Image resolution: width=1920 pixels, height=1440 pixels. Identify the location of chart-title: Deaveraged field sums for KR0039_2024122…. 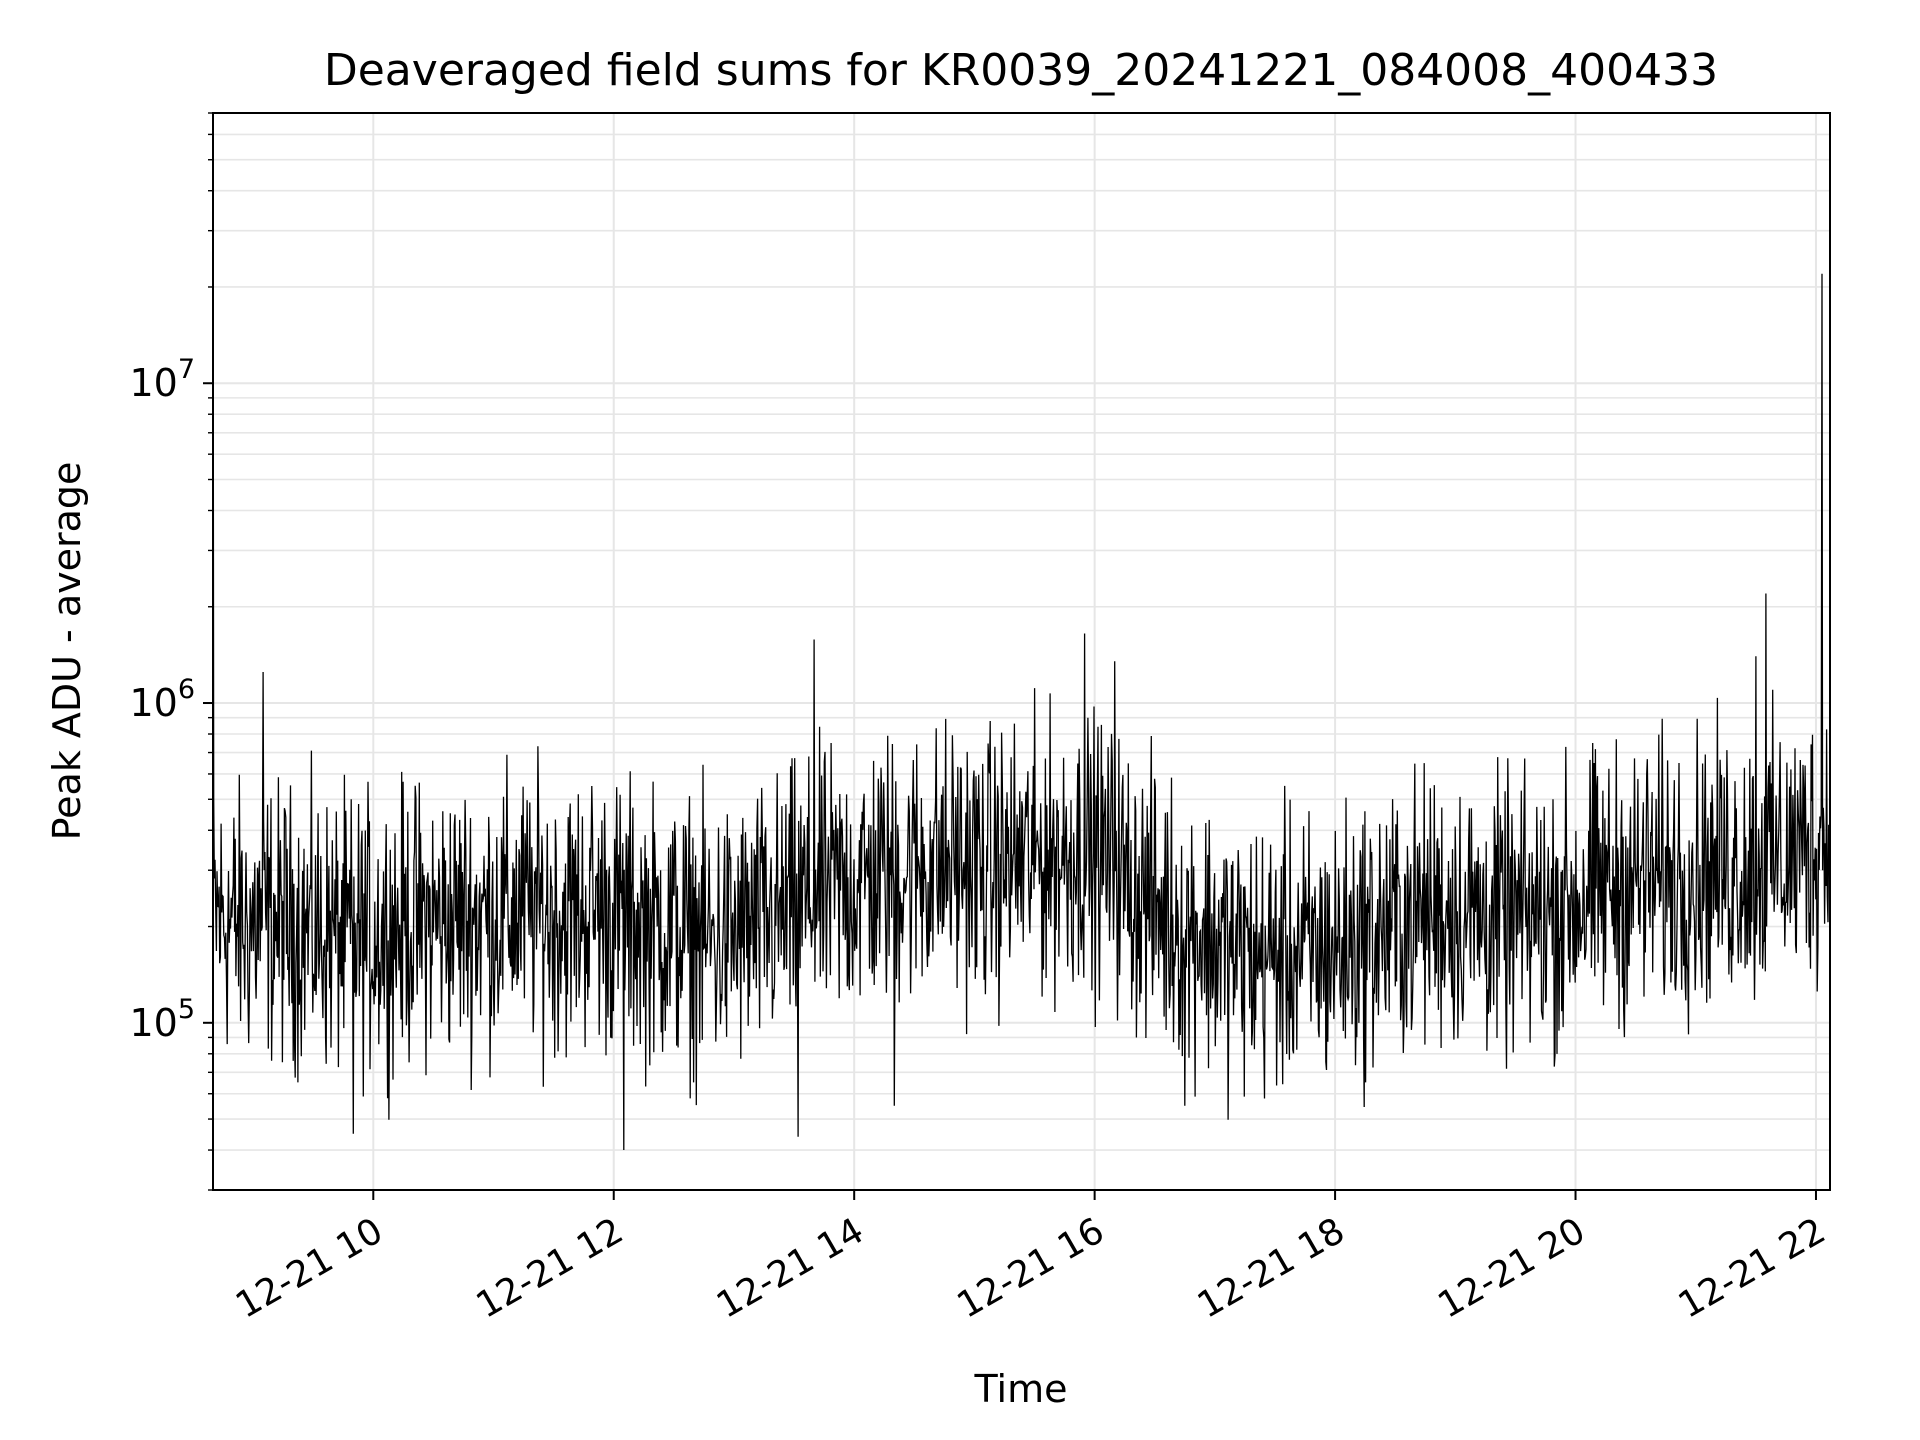
(1021, 70).